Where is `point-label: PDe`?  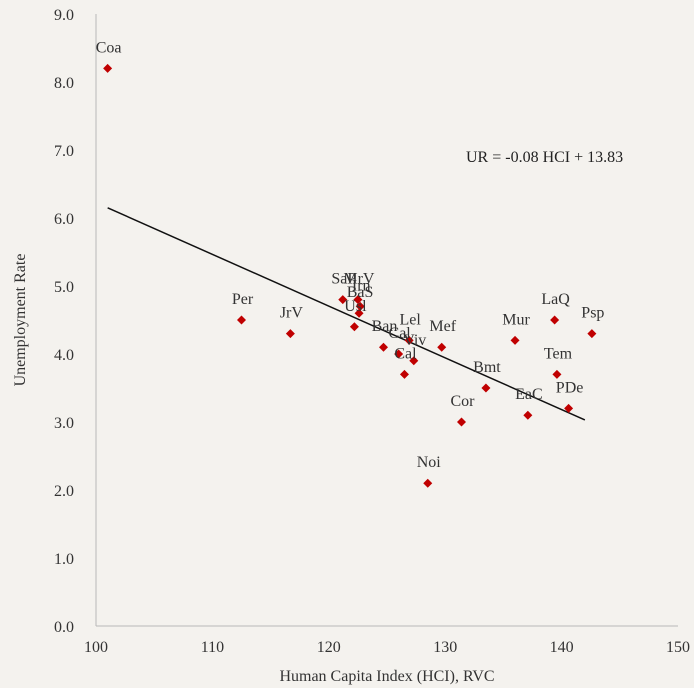
point-label: PDe is located at coordinates (570, 387).